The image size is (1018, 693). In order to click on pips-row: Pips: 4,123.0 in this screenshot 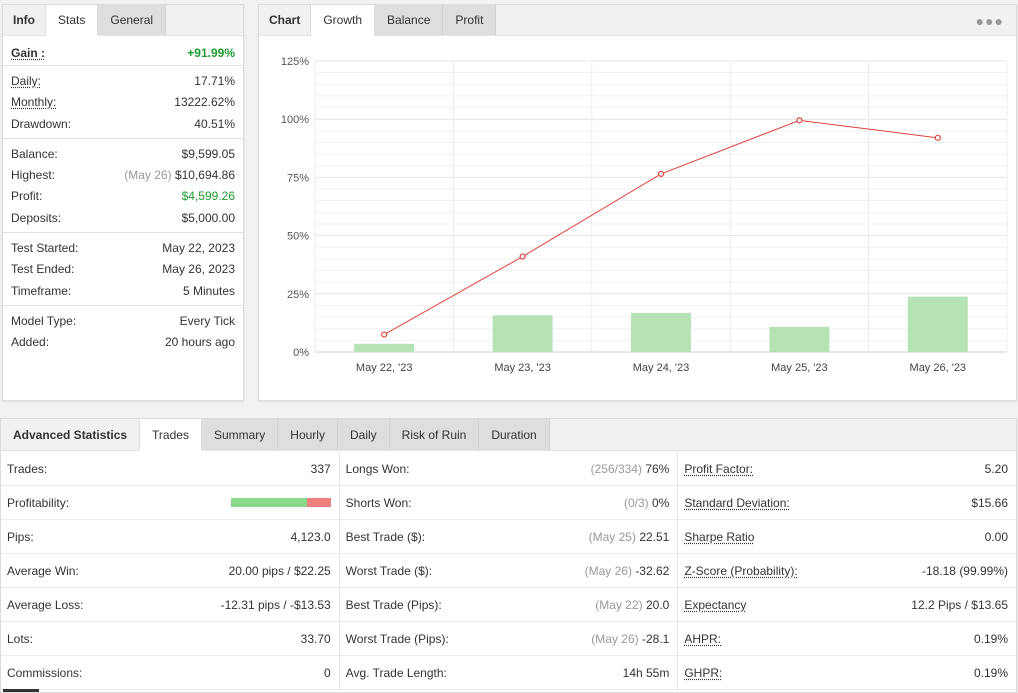, I will do `click(170, 537)`.